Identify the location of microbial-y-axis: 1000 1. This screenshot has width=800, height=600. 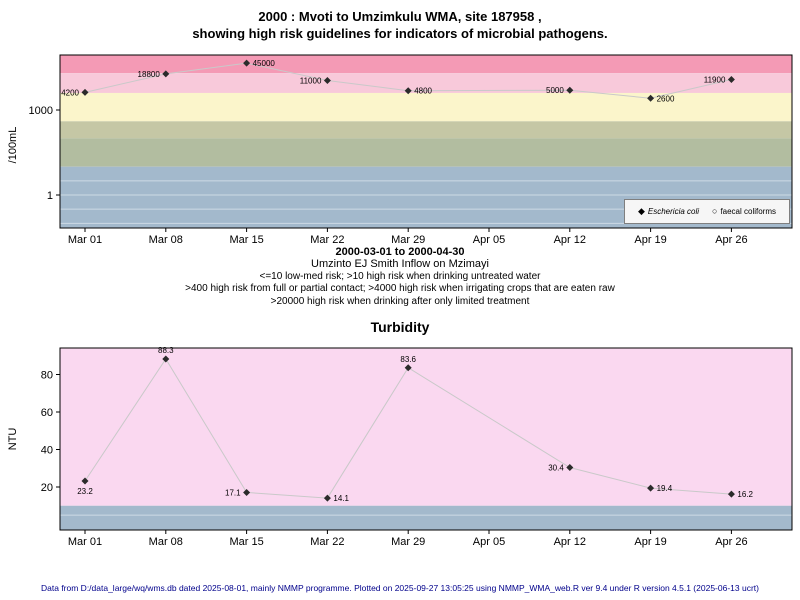
(44, 153).